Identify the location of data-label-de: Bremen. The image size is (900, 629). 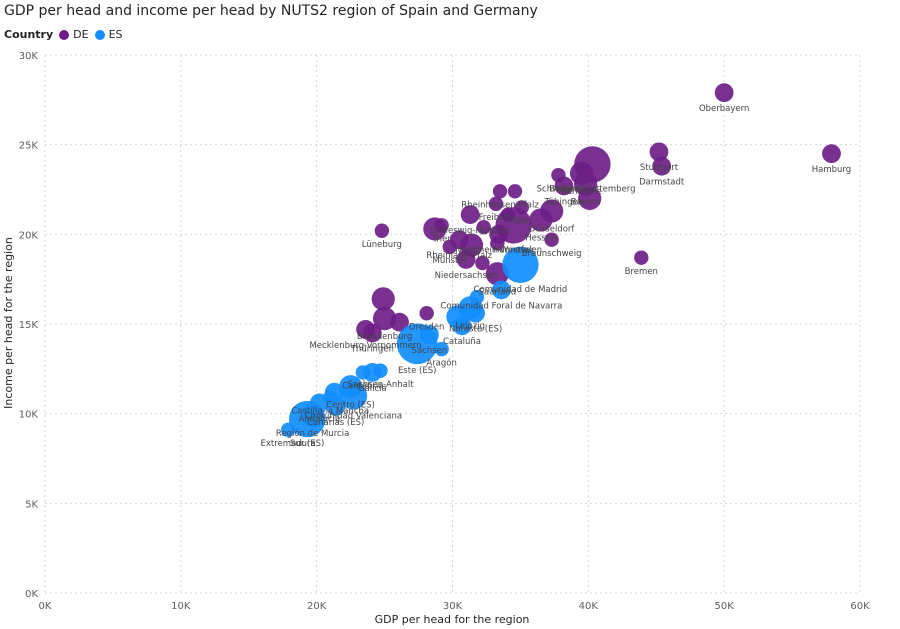
(641, 272).